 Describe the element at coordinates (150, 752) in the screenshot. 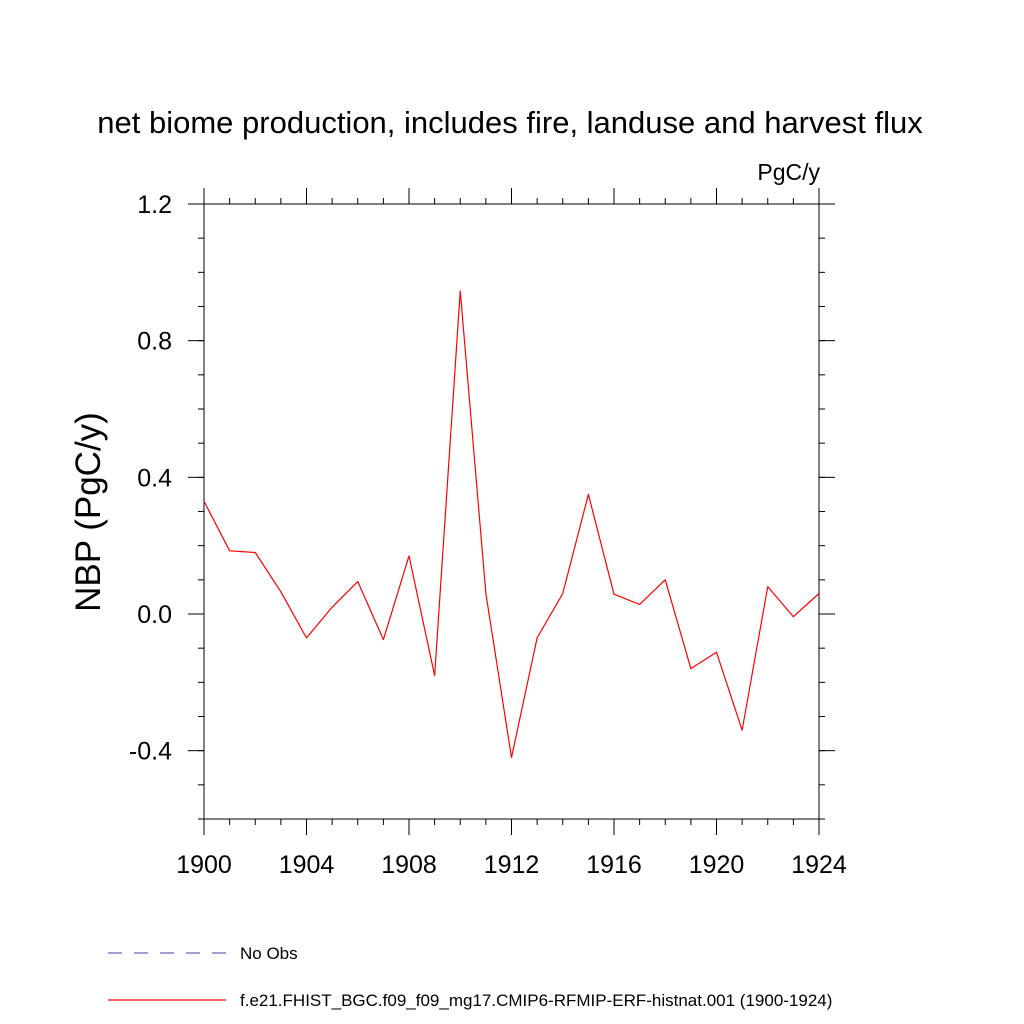

I see `y-tick-label: -0.4` at that location.